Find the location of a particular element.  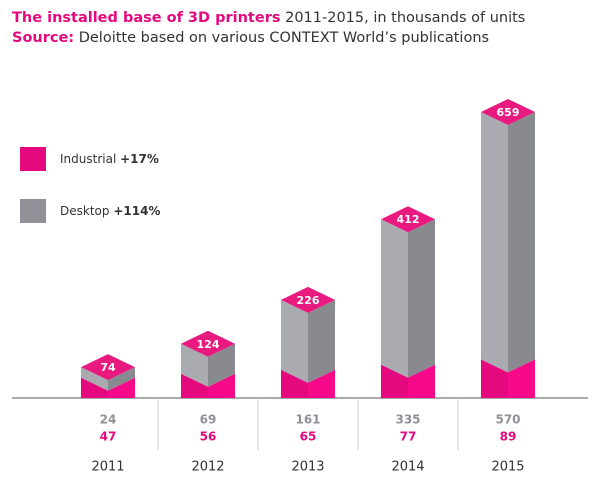

total-label: 412 is located at coordinates (408, 219).